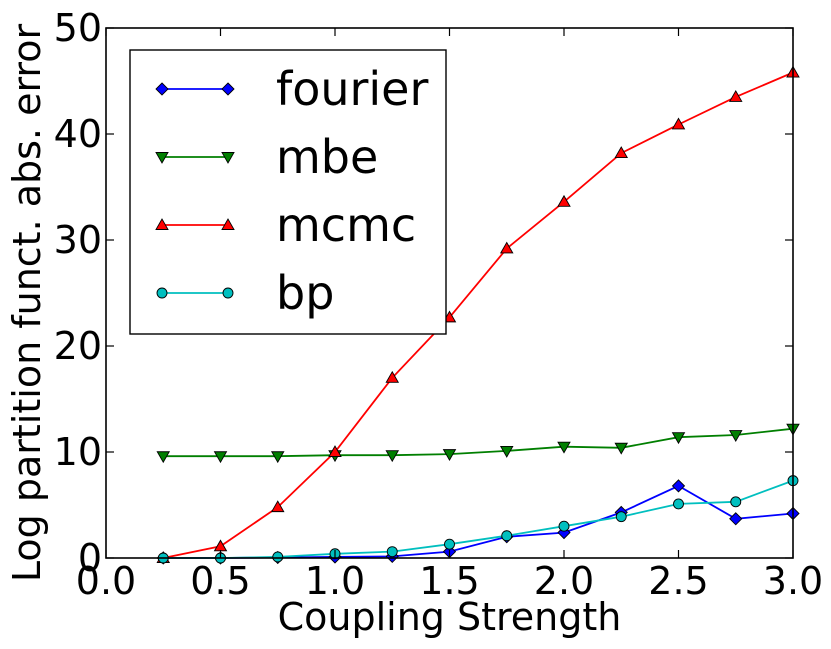  I want to click on series-line-bp, so click(478, 519).